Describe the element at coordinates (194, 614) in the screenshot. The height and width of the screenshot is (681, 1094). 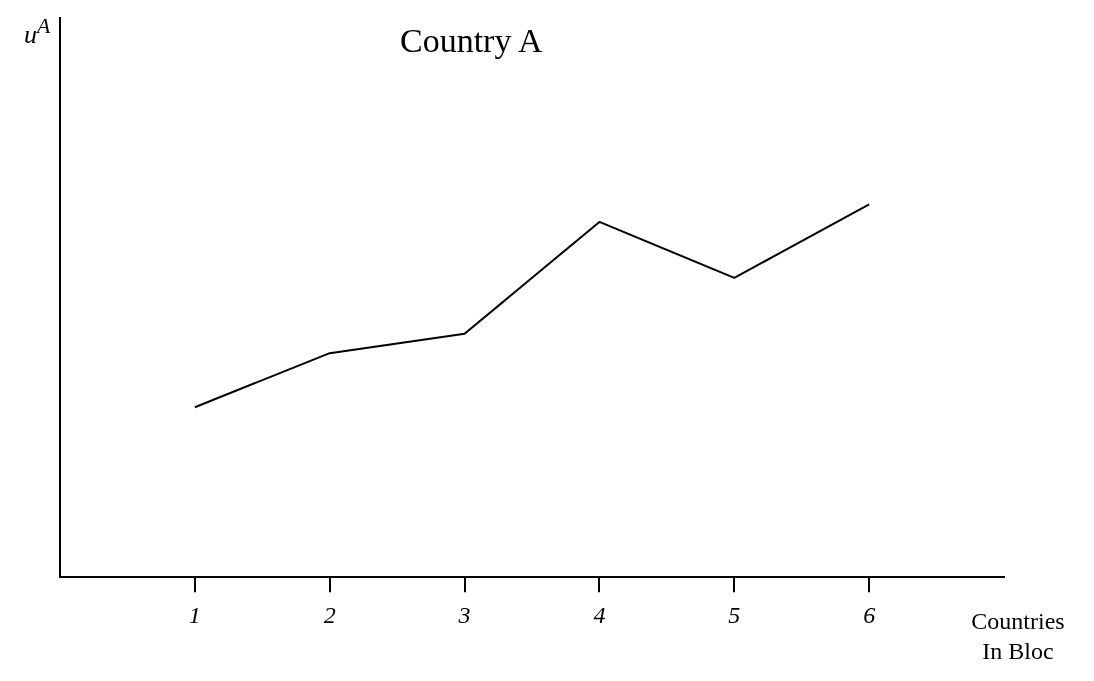
I see `x-tick-label: 1` at that location.